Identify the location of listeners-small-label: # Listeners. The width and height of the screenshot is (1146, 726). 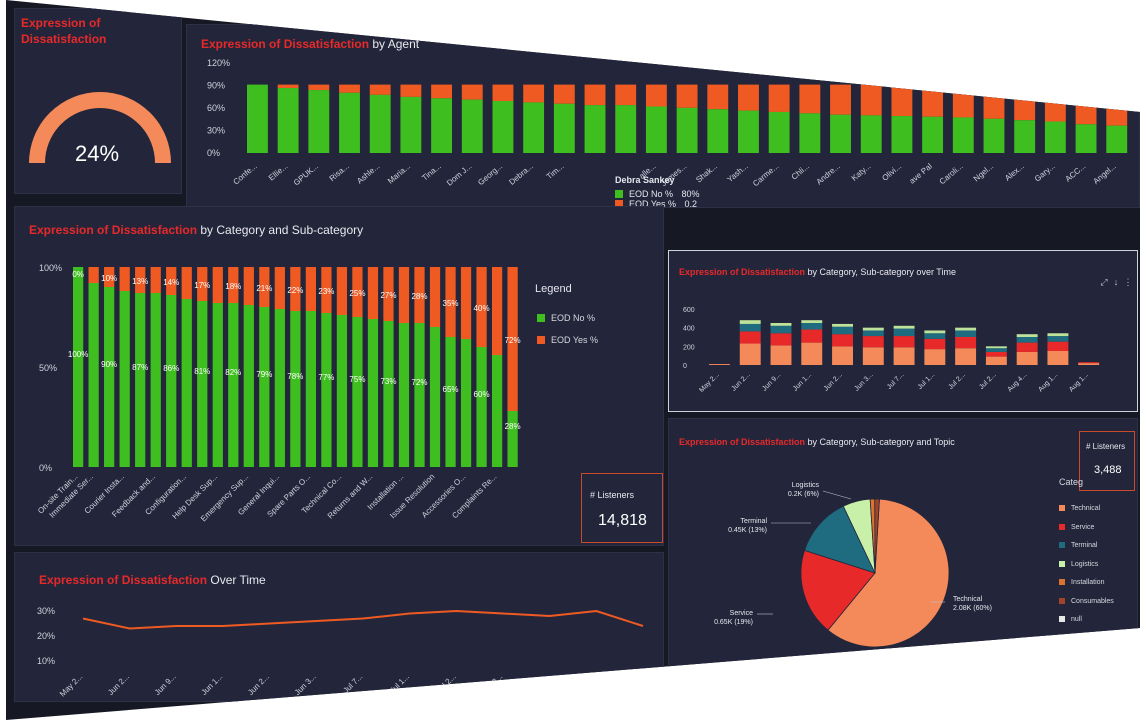
(1106, 446).